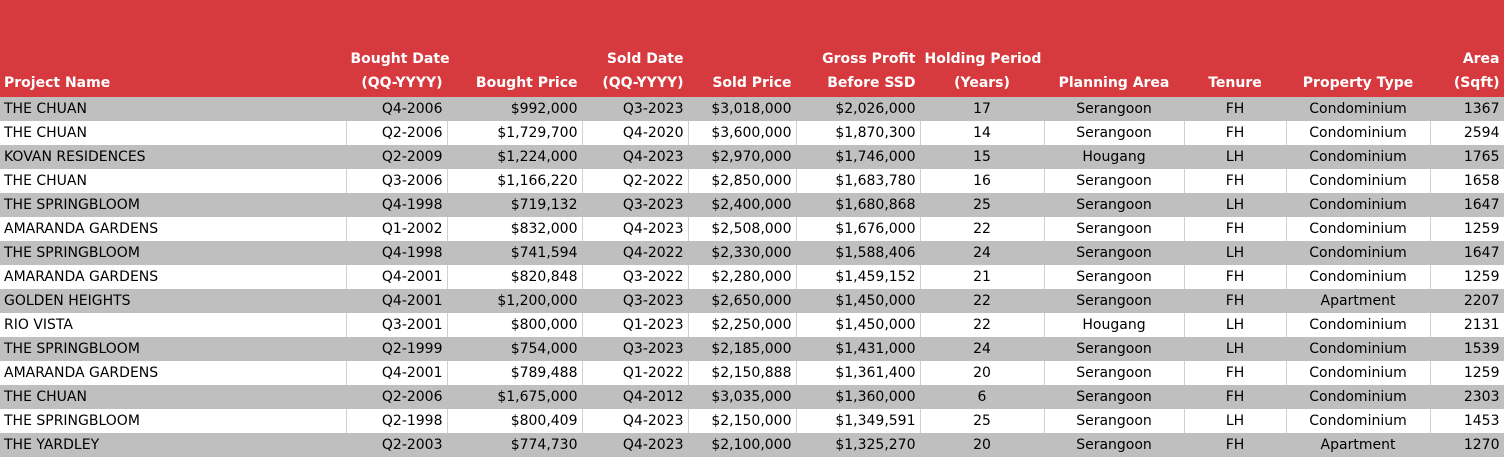 The width and height of the screenshot is (1504, 457). I want to click on cell-sold-date: Q3-2022, so click(635, 277).